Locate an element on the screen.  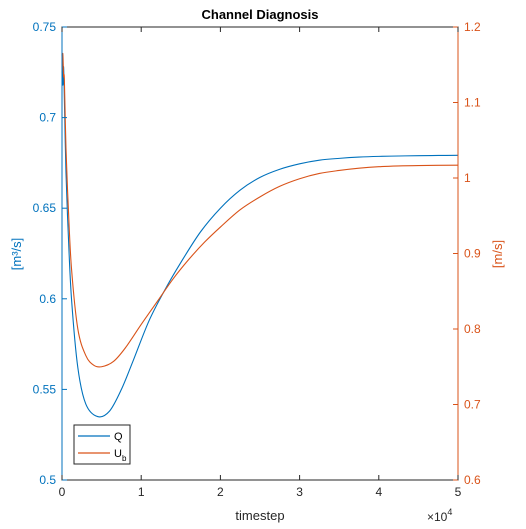
x-exponent-label: ×10⁴ is located at coordinates (439, 515).